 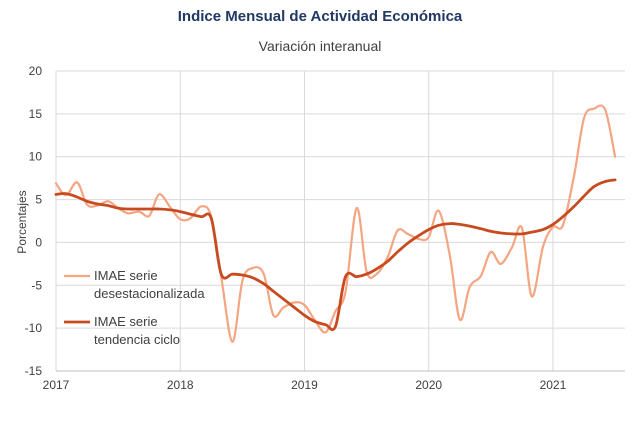 I want to click on x-tick-labels: 2017 2018 2019 2020 2021, so click(x=305, y=385).